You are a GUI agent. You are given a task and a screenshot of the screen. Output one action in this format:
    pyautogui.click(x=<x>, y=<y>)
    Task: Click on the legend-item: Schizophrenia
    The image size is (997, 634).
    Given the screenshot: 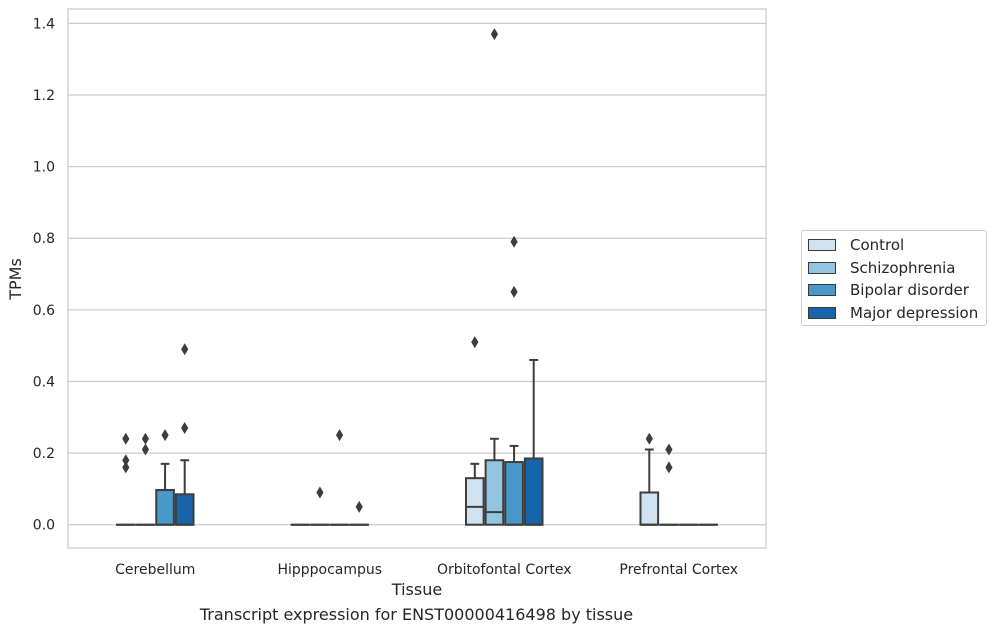 What is the action you would take?
    pyautogui.click(x=881, y=268)
    